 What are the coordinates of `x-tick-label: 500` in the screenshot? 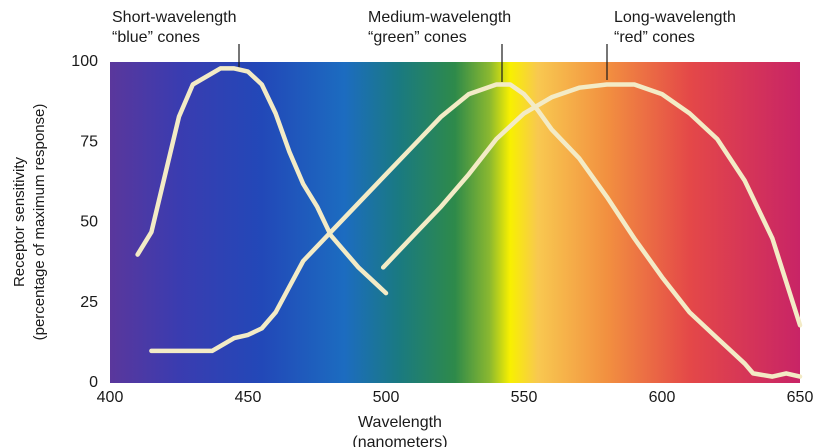 It's located at (386, 397).